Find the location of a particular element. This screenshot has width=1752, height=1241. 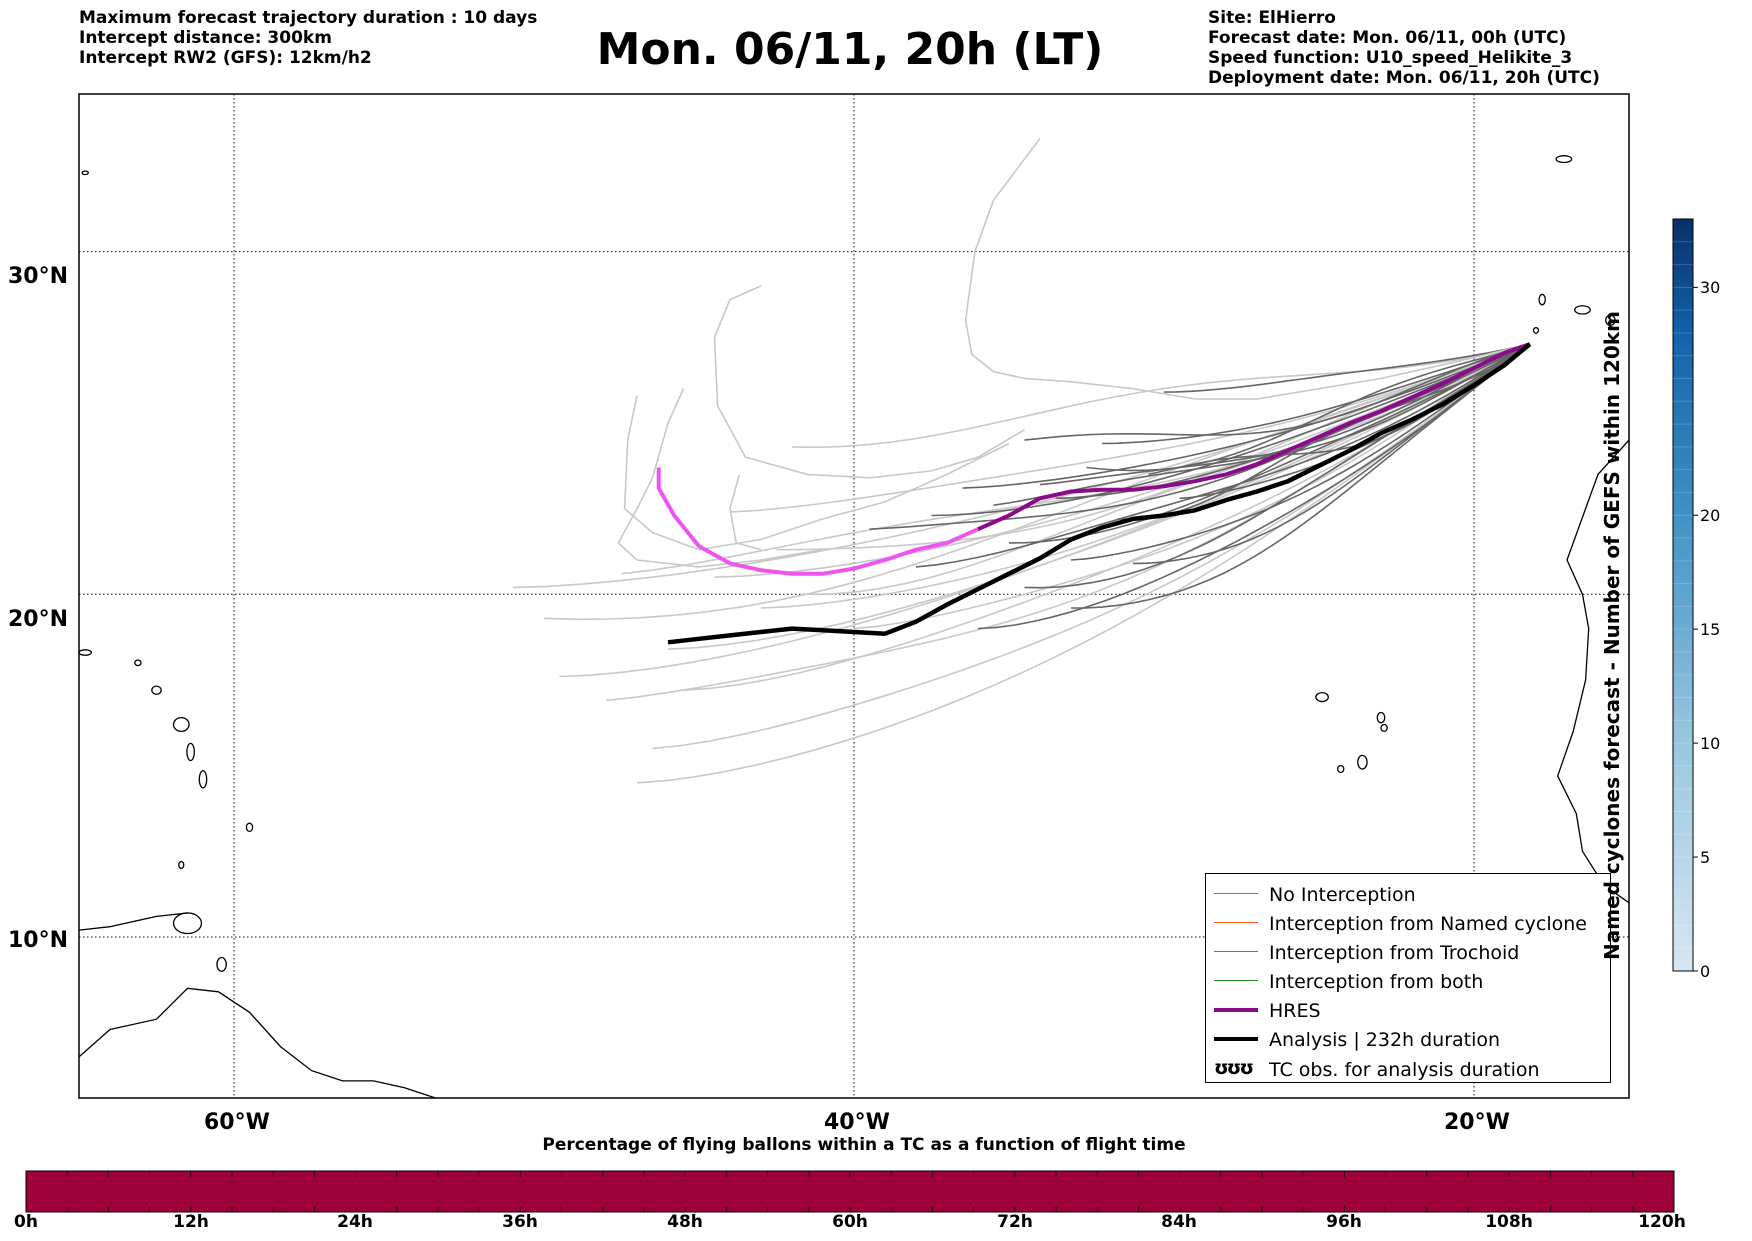

colorbar-tick: 5 is located at coordinates (1705, 857).